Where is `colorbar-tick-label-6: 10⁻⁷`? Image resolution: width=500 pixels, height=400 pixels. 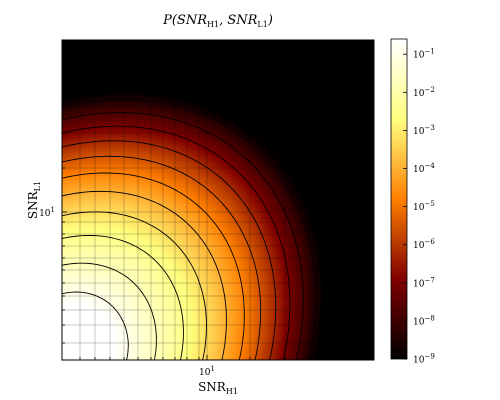
colorbar-tick-label-6: 10⁻⁷ is located at coordinates (424, 282).